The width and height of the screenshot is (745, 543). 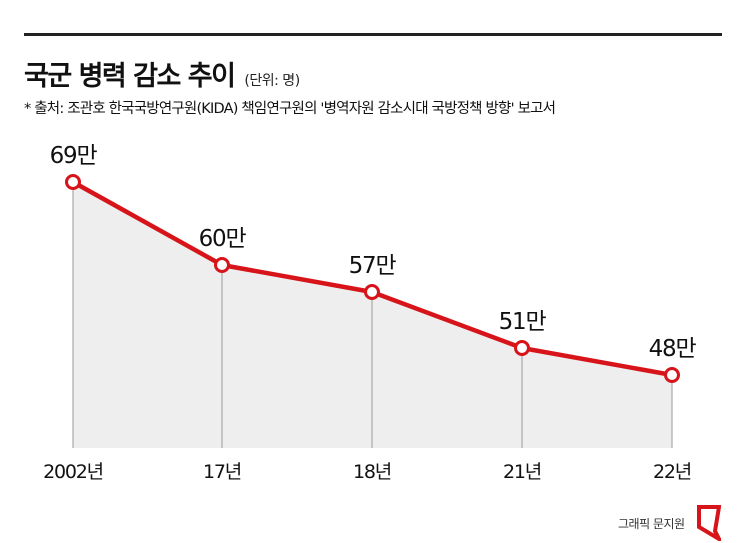 What do you see at coordinates (74, 156) in the screenshot?
I see `value-label: 69만` at bounding box center [74, 156].